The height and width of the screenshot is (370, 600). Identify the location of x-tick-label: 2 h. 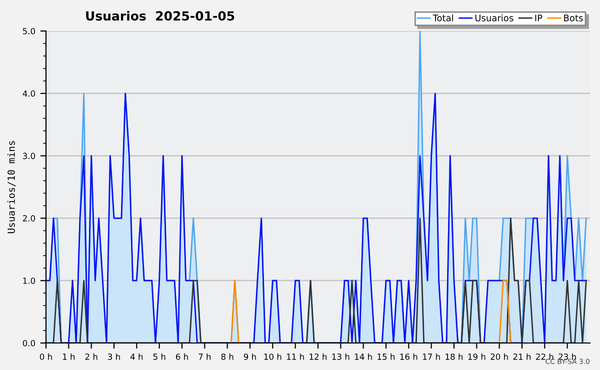
(91, 356).